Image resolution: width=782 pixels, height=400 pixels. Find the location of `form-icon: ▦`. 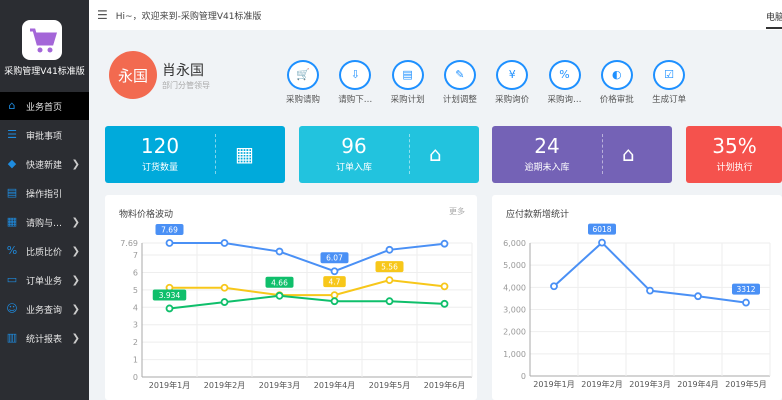

form-icon: ▦ is located at coordinates (12, 221).